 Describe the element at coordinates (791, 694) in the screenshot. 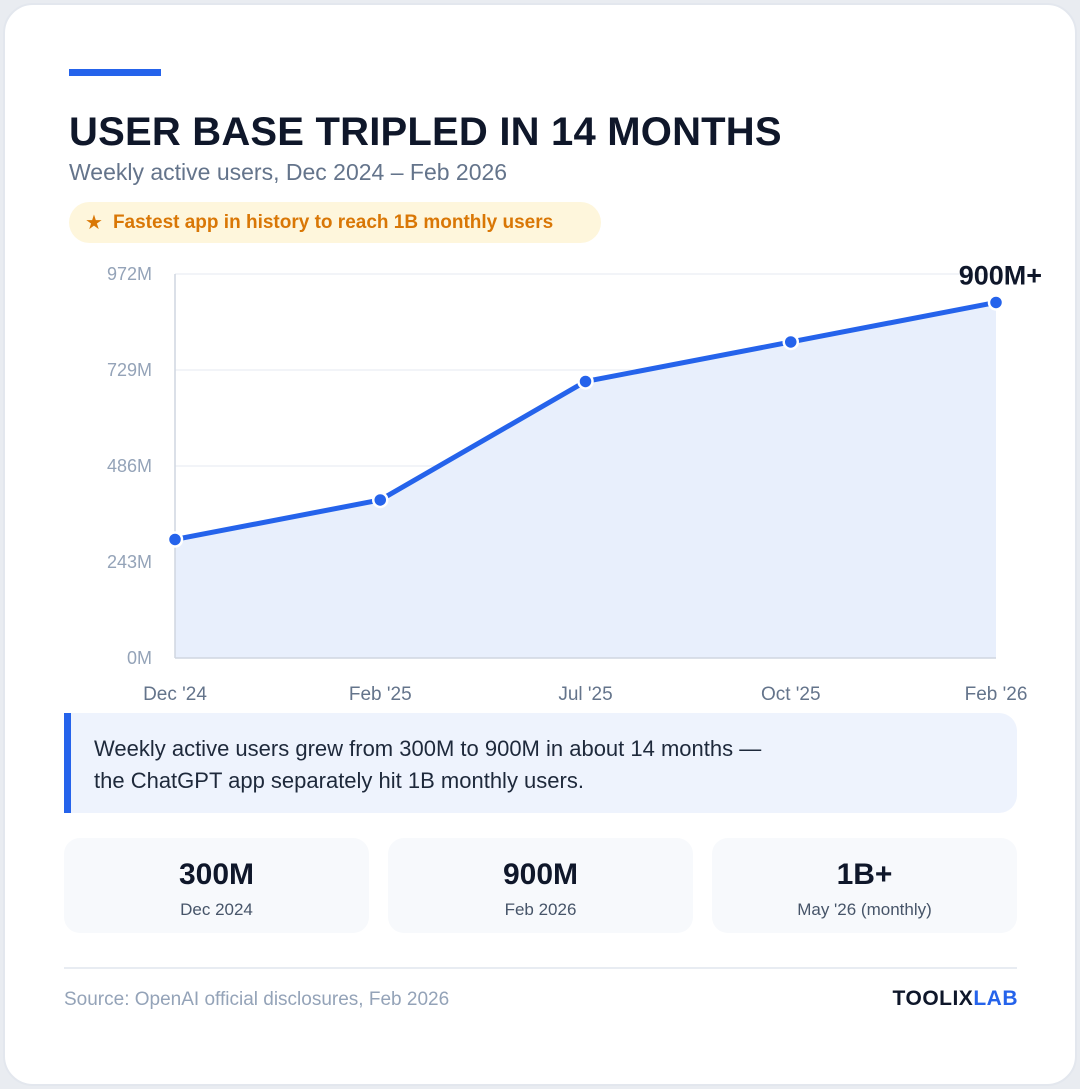

I see `x-tick-label: Oct '25` at that location.